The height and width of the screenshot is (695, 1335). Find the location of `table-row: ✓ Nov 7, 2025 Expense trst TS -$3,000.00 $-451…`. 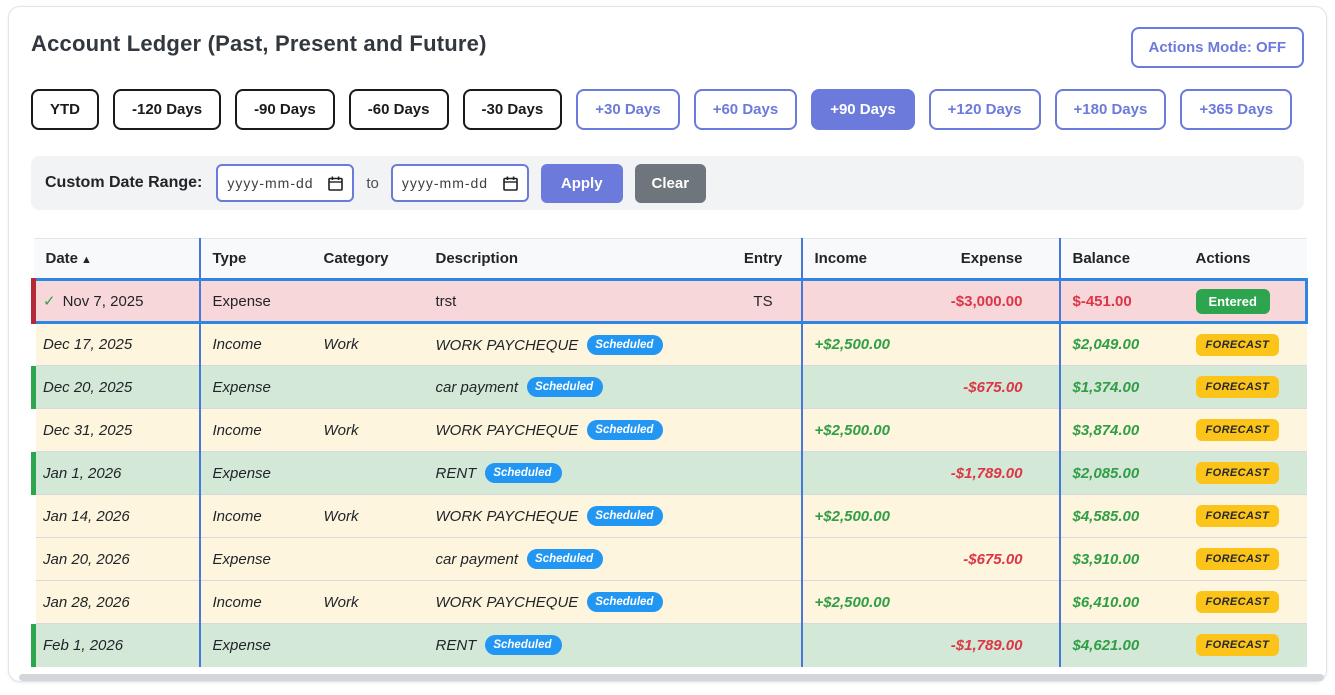

table-row: ✓ Nov 7, 2025 Expense trst TS -$3,000.00 $-451… is located at coordinates (669, 301).